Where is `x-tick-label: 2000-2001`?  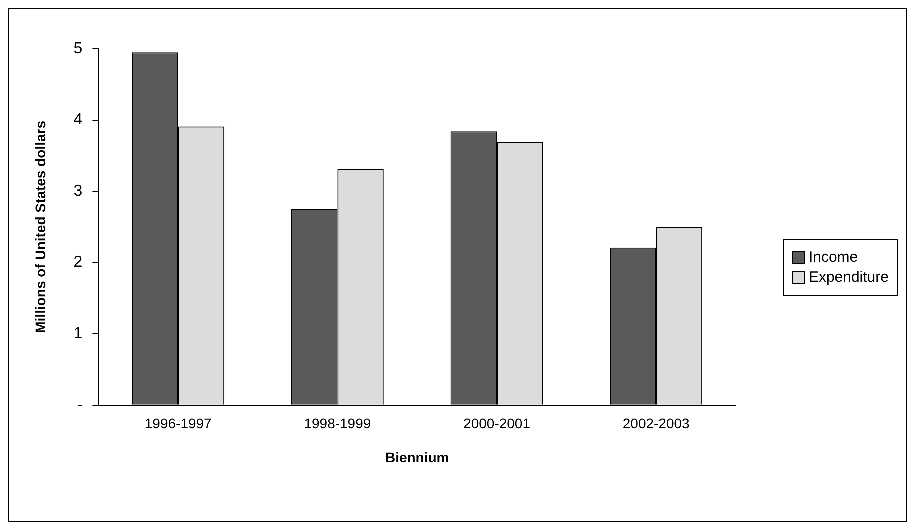 x-tick-label: 2000-2001 is located at coordinates (497, 424).